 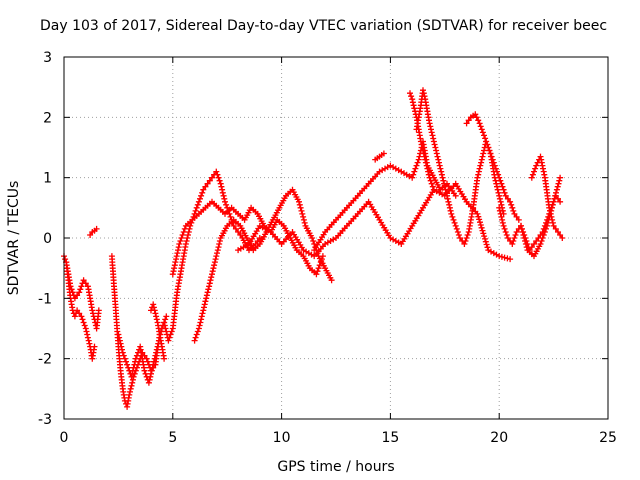 What do you see at coordinates (47, 179) in the screenshot?
I see `y-tick-label: 1` at bounding box center [47, 179].